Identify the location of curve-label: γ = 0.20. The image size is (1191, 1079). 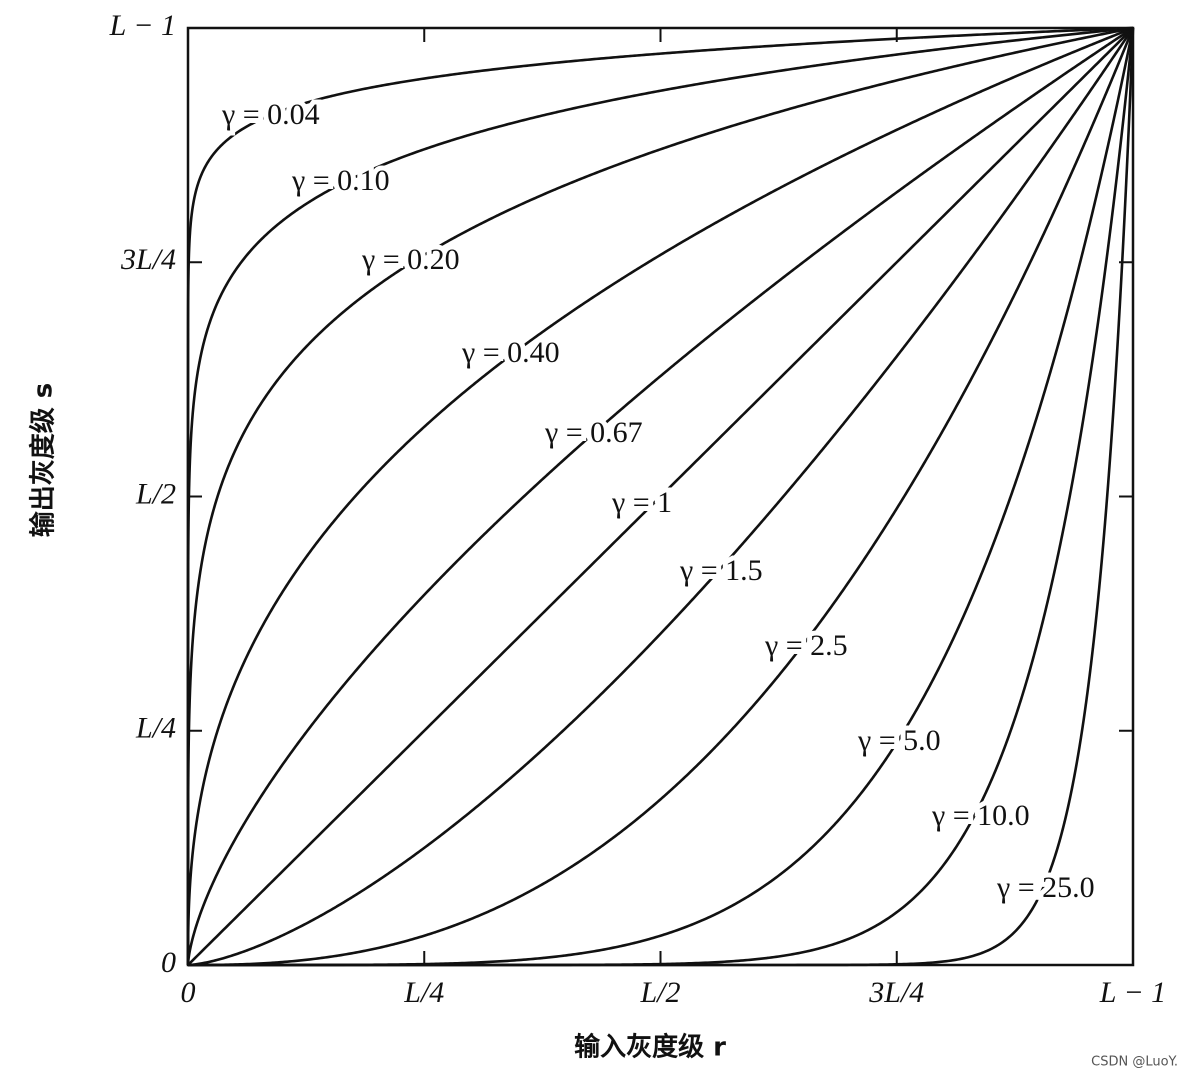
(410, 259).